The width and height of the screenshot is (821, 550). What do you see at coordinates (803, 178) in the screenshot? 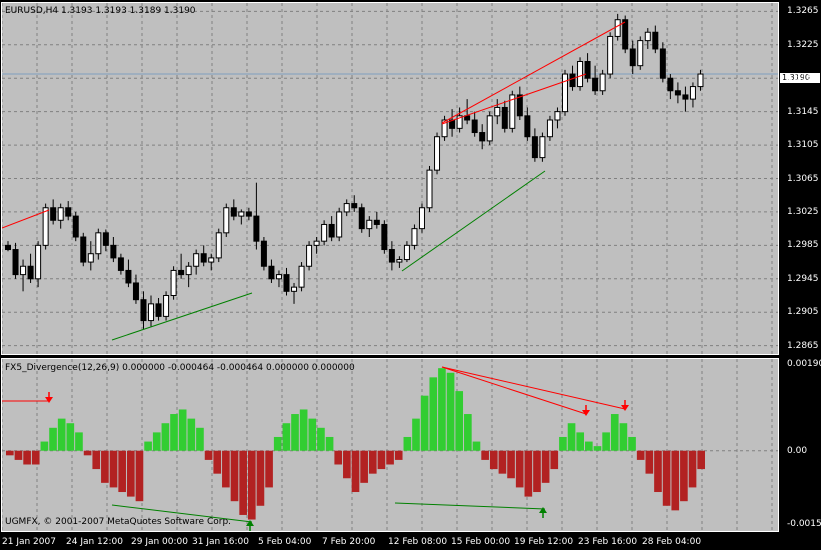
I see `price-tick-label: 1.3065` at bounding box center [803, 178].